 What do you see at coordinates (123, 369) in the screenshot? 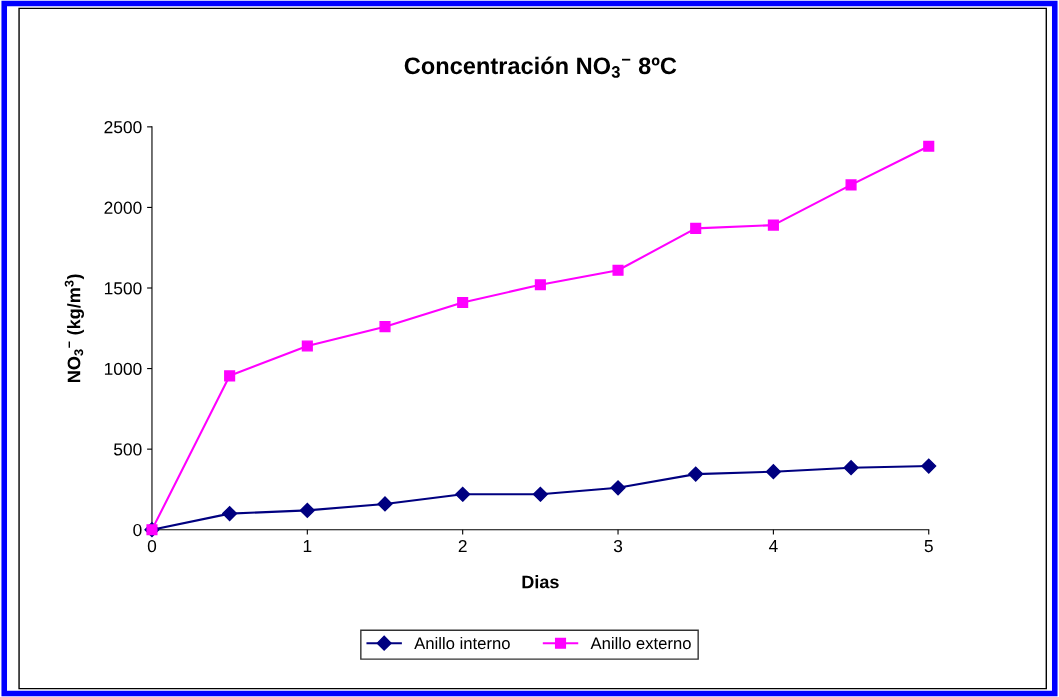
I see `y-tick-label: 1000` at bounding box center [123, 369].